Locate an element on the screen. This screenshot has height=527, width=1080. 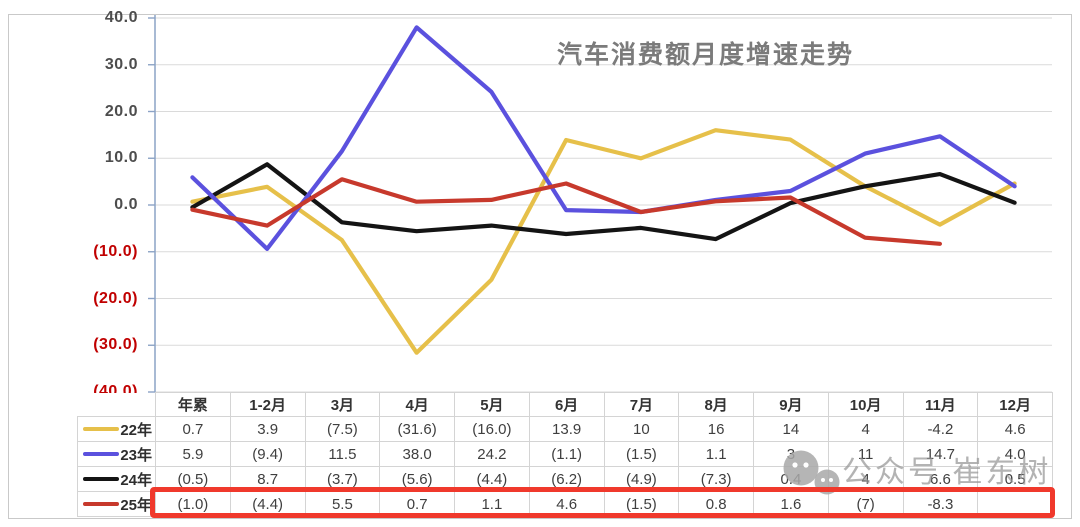
table-cell: 11.5 is located at coordinates (342, 454).